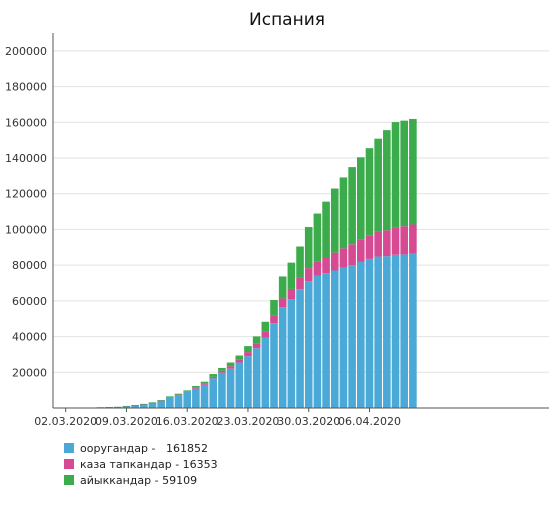  I want to click on x-tick-label: 02.03.2020, so click(65, 421).